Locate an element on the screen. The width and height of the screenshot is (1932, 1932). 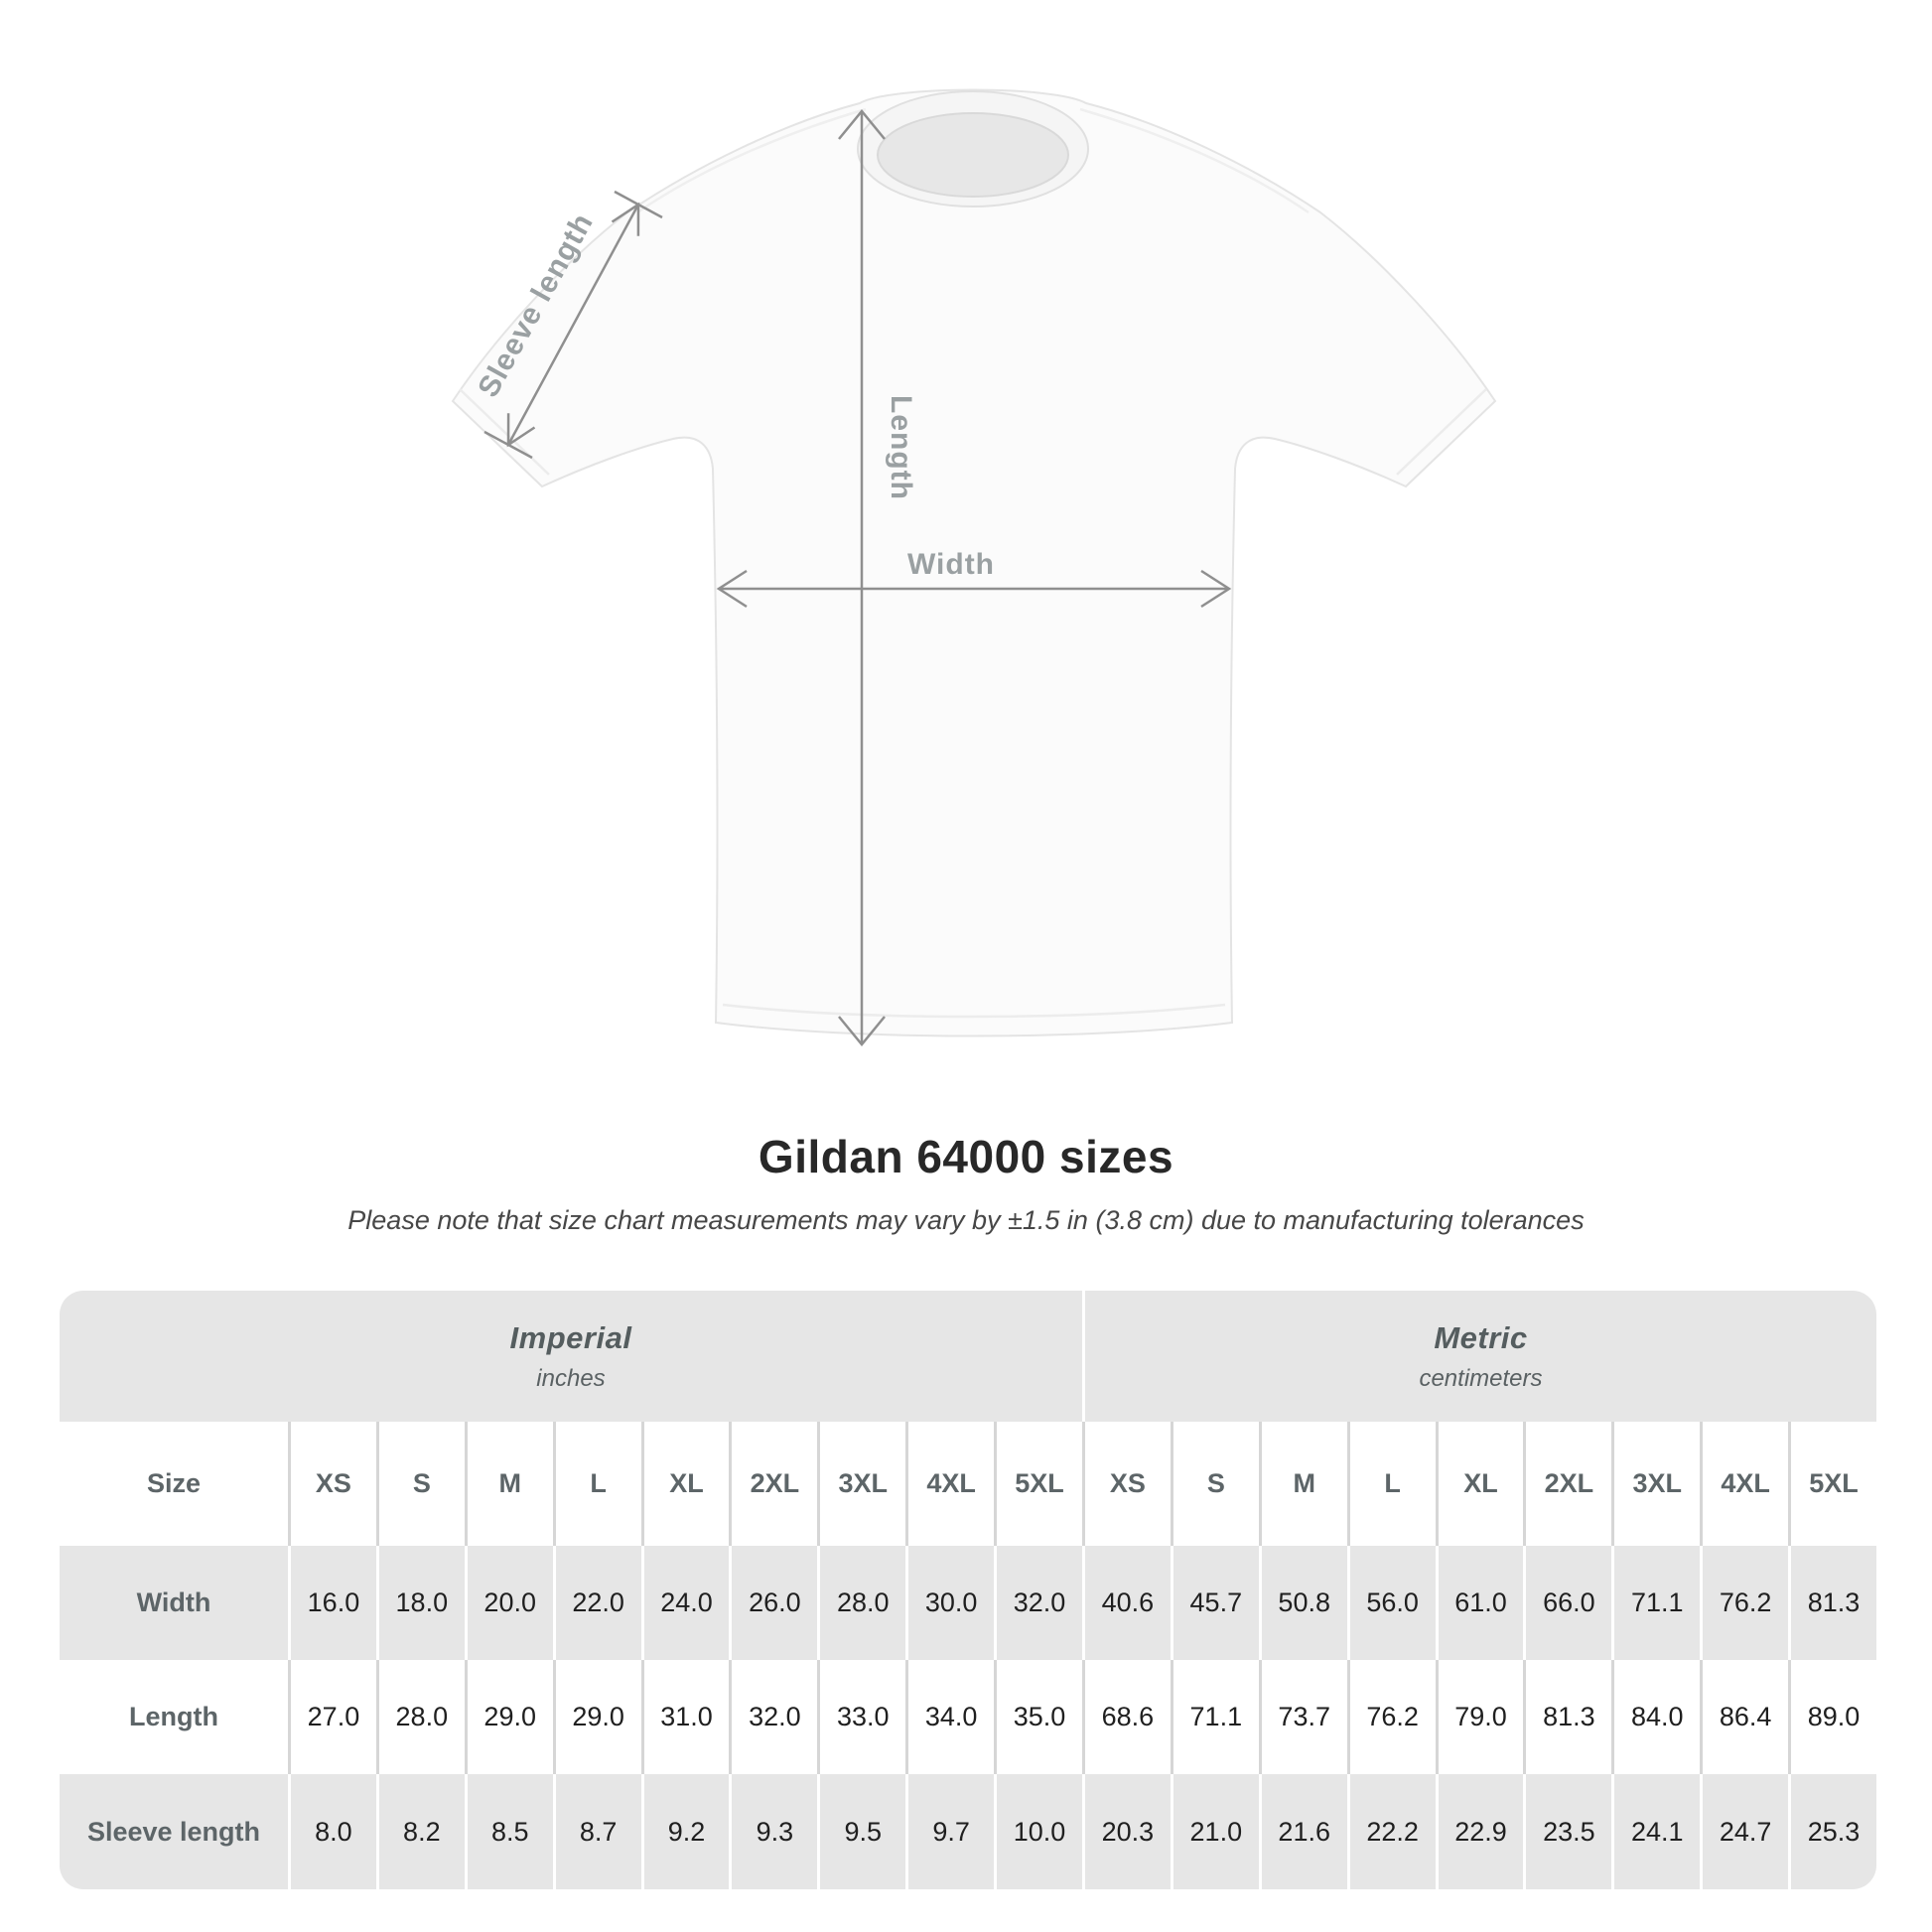
sleeve-hem-stitch-left is located at coordinates (505, 432).